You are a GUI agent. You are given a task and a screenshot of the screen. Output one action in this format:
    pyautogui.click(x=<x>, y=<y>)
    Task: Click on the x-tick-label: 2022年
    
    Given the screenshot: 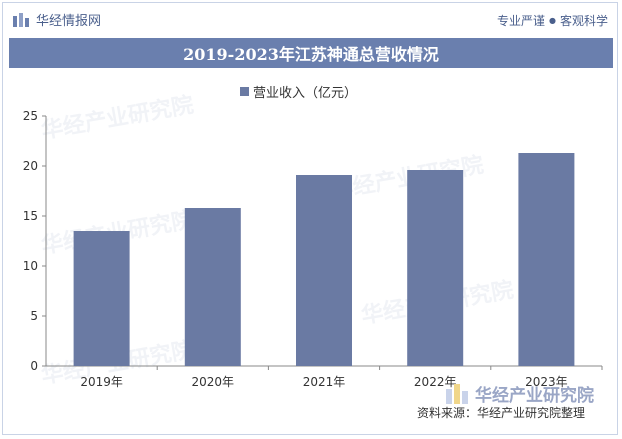 What is the action you would take?
    pyautogui.click(x=435, y=382)
    